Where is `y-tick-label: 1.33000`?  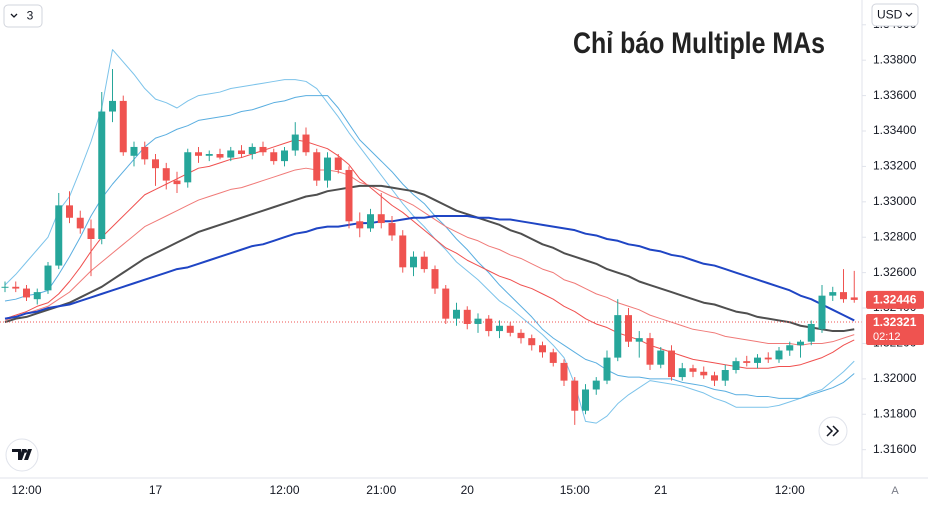
y-tick-label: 1.33000 is located at coordinates (895, 201).